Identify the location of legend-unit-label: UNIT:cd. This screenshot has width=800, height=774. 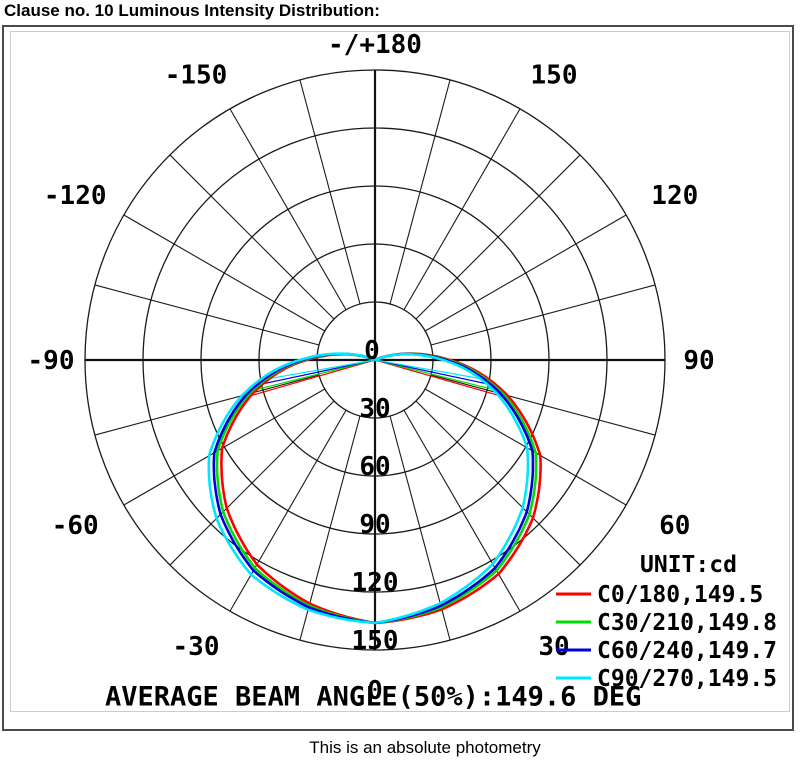
(688, 565).